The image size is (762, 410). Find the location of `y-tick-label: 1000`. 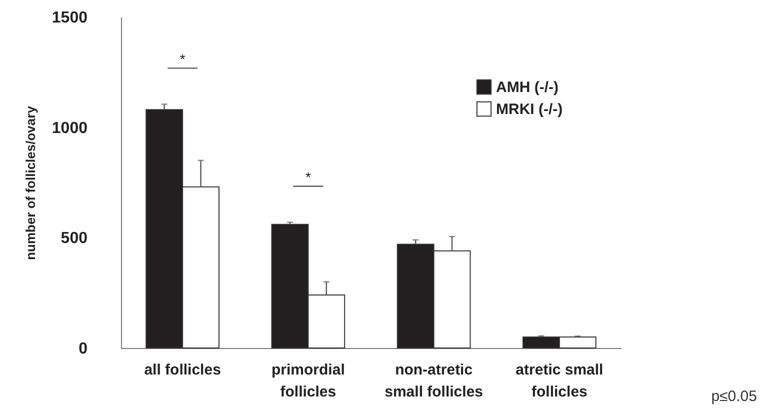

y-tick-label: 1000 is located at coordinates (70, 128).